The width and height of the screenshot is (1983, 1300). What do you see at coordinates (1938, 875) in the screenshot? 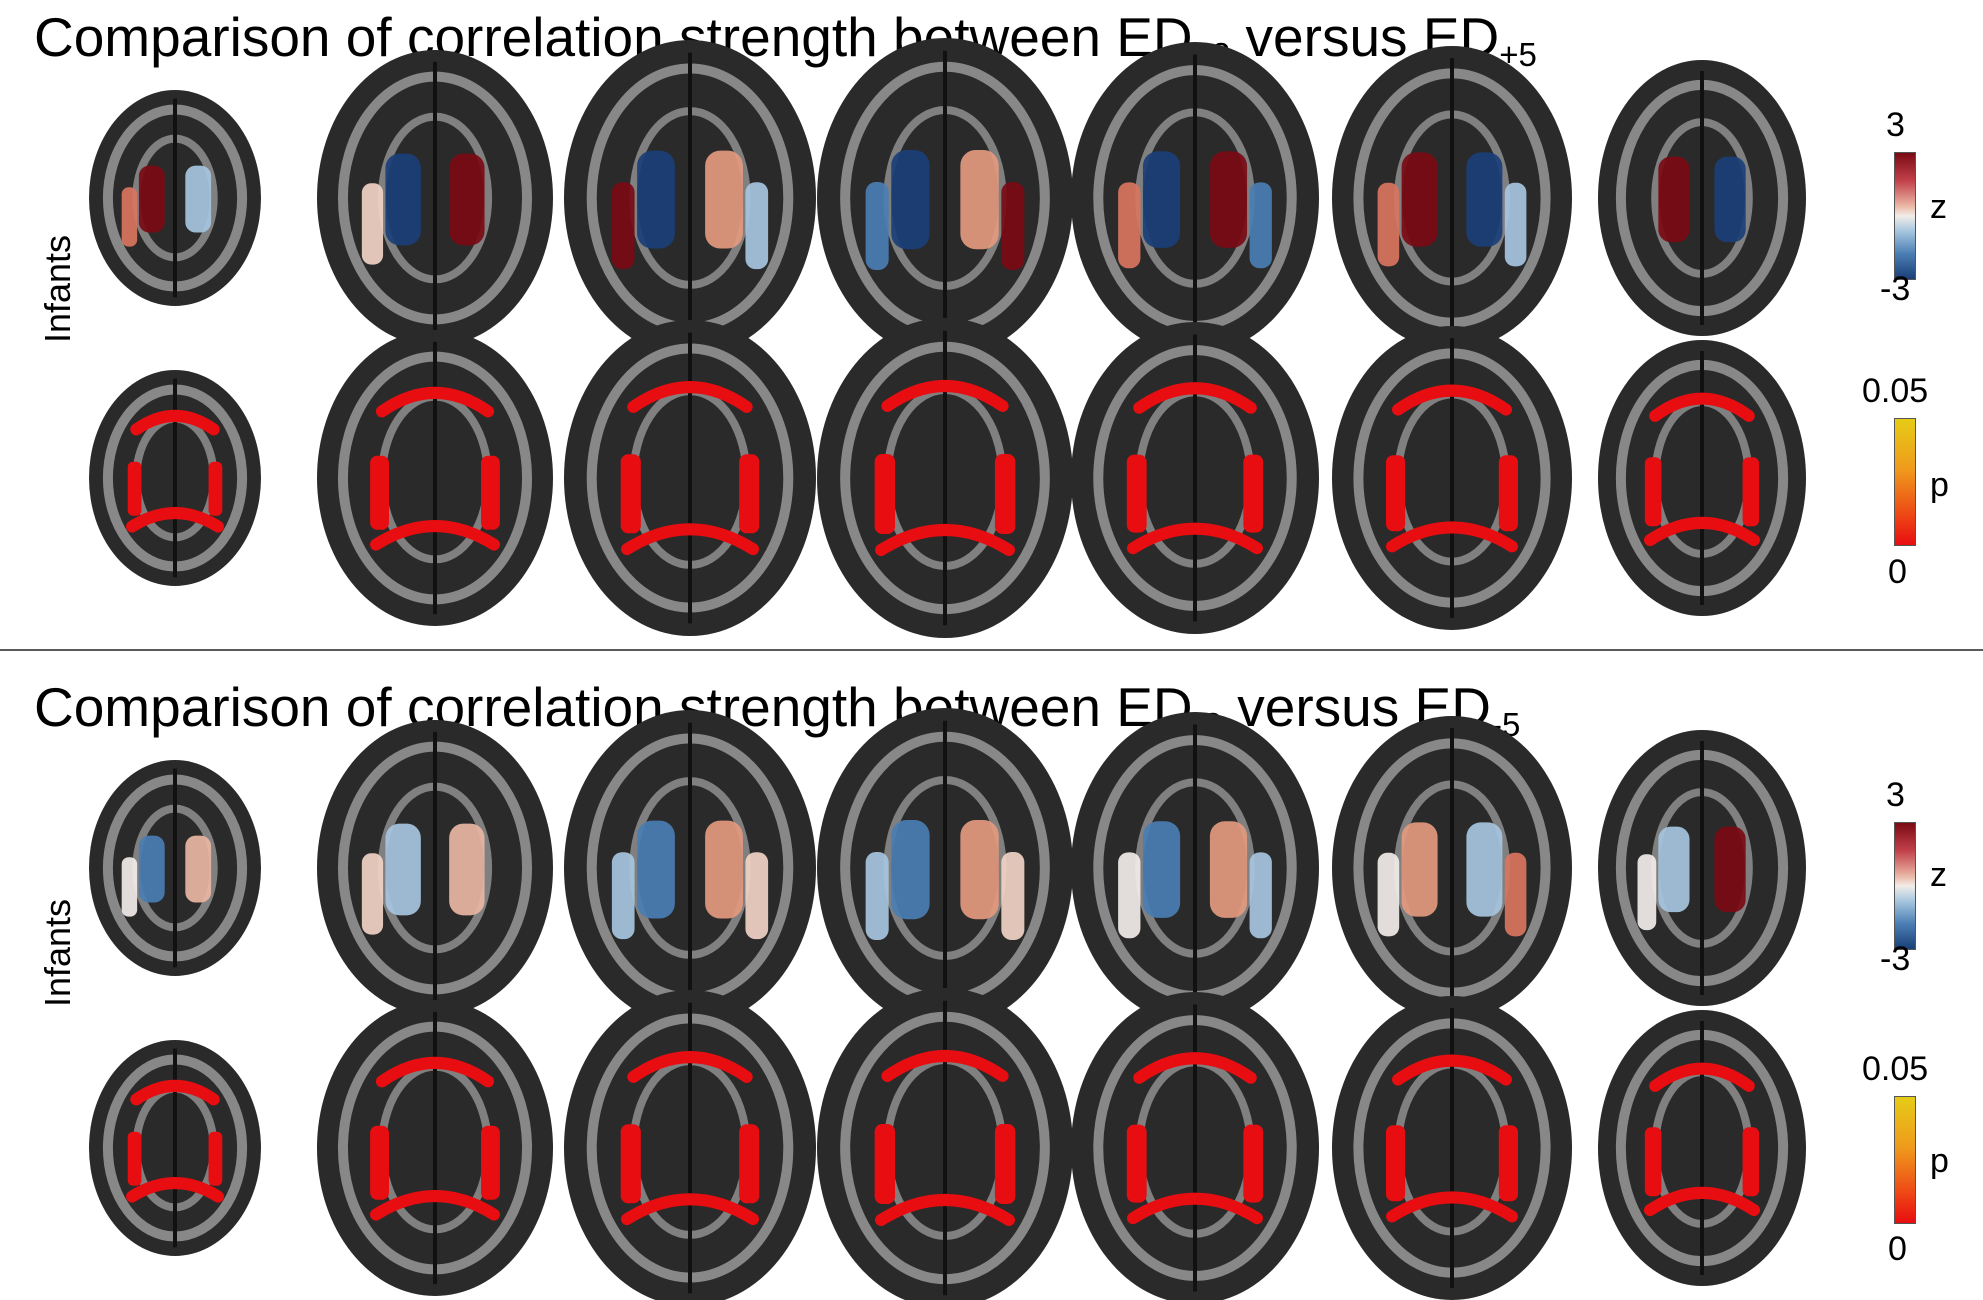
I see `z-scale-label: z` at bounding box center [1938, 875].